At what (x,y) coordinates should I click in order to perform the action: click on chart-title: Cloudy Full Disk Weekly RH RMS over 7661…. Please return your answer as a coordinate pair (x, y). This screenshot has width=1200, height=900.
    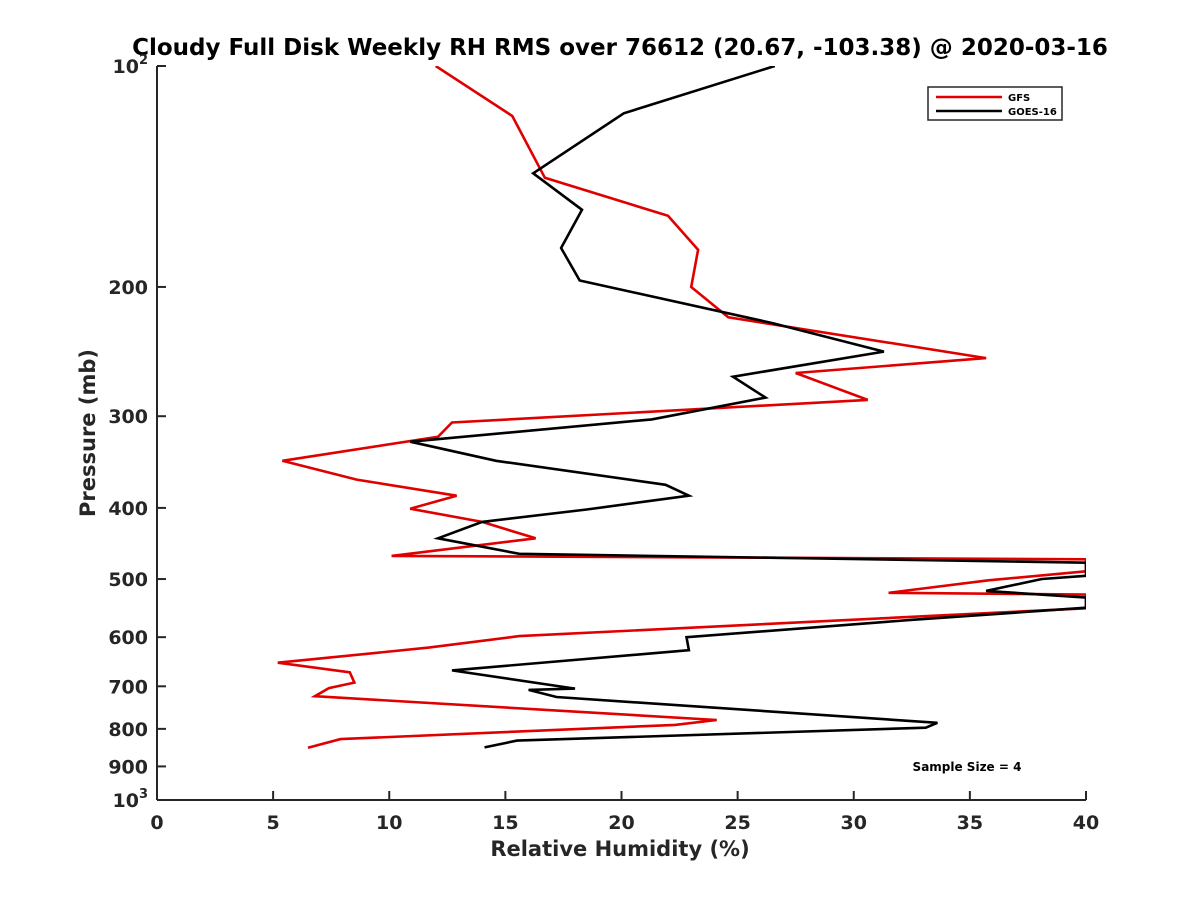
    Looking at the image, I should click on (620, 48).